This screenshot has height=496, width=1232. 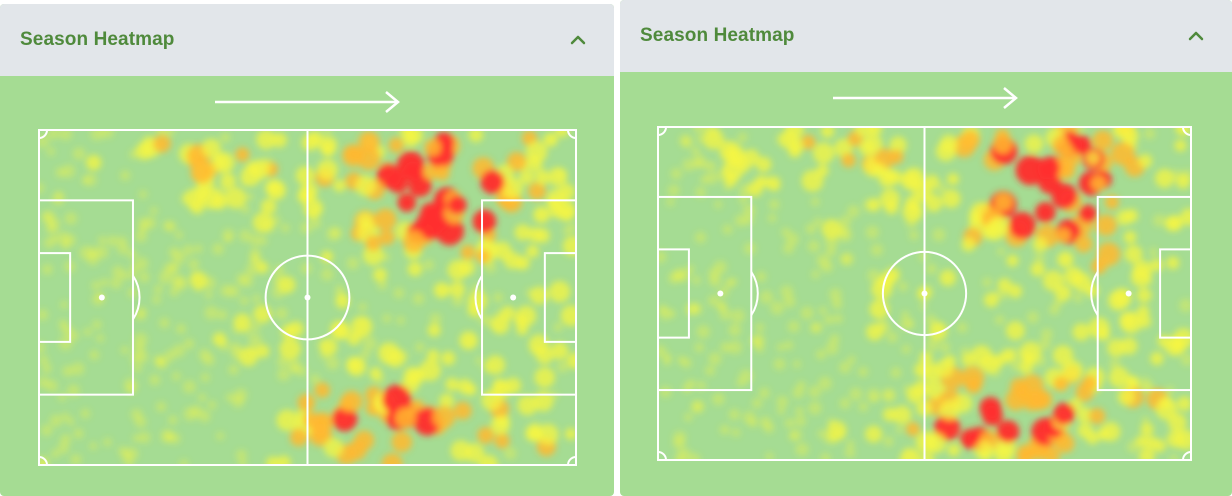 What do you see at coordinates (307, 102) in the screenshot?
I see `attack-direction-arrow` at bounding box center [307, 102].